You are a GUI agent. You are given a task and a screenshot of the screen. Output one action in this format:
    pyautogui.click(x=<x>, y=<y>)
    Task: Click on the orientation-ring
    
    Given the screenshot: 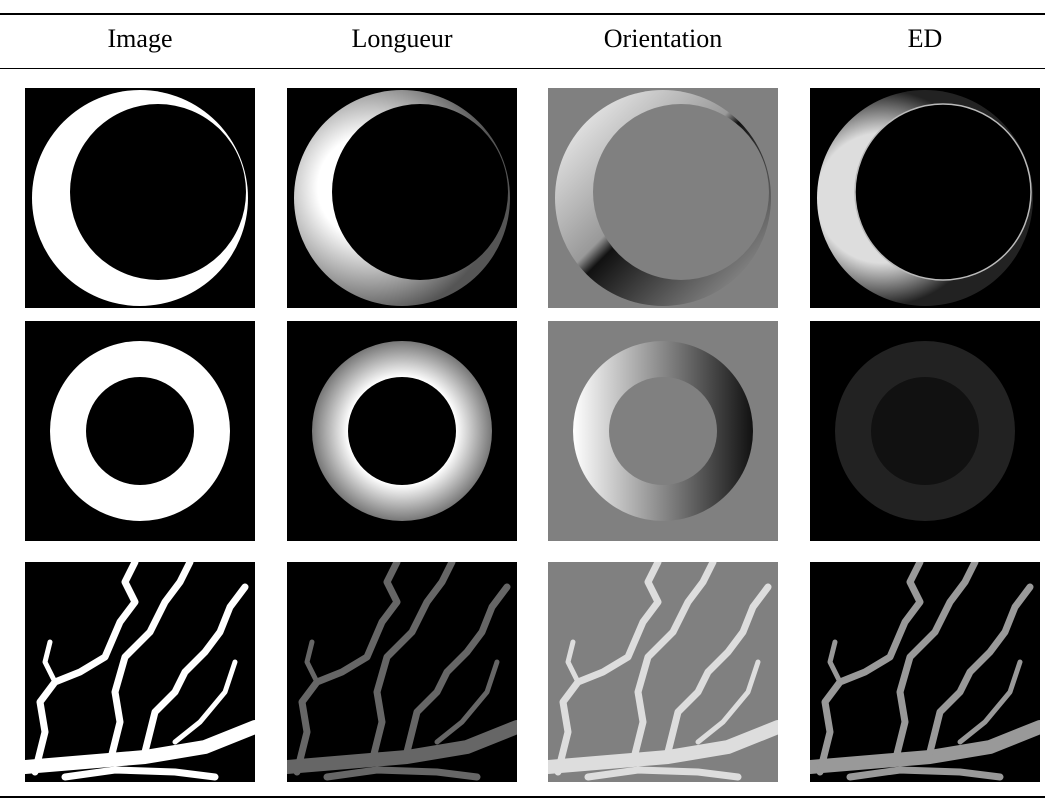 What is the action you would take?
    pyautogui.click(x=663, y=431)
    